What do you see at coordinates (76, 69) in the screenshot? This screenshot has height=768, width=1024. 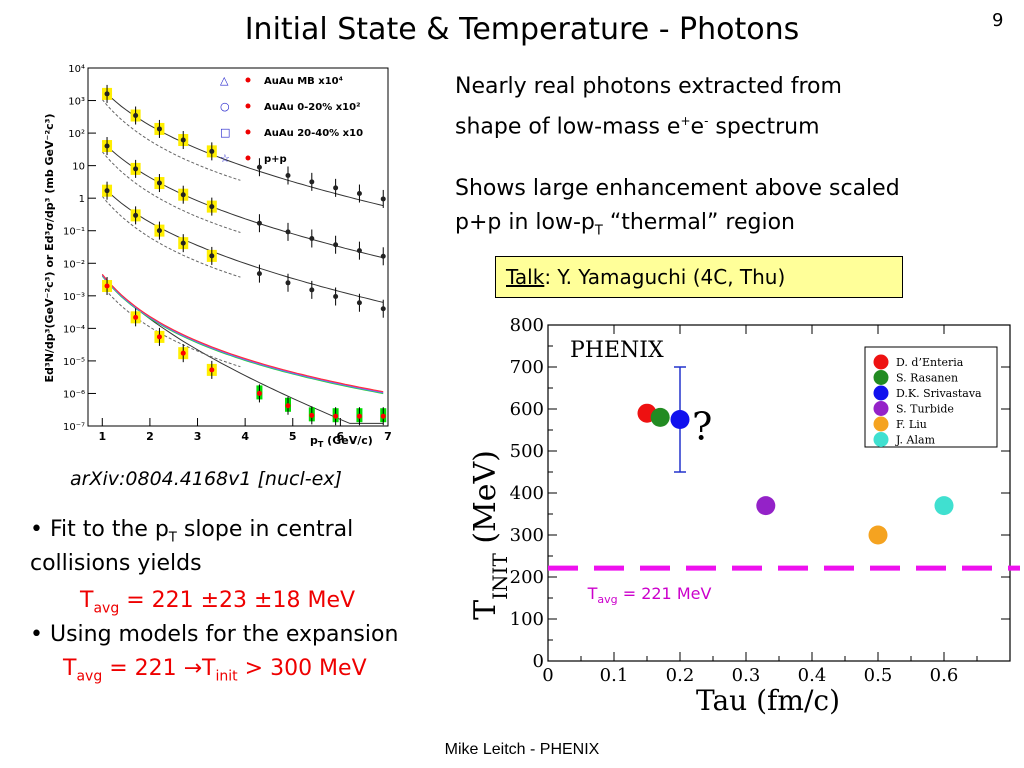 I see `left-y-tick-label: 10⁴` at bounding box center [76, 69].